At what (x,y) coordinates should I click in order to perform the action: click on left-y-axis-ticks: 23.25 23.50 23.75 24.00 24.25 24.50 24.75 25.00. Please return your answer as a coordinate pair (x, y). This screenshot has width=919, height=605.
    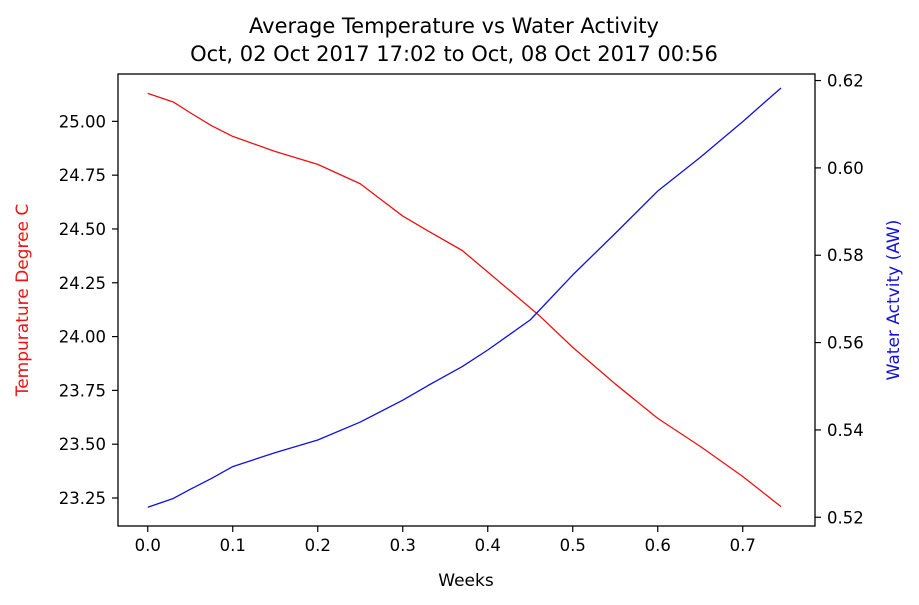
    Looking at the image, I should click on (88, 310).